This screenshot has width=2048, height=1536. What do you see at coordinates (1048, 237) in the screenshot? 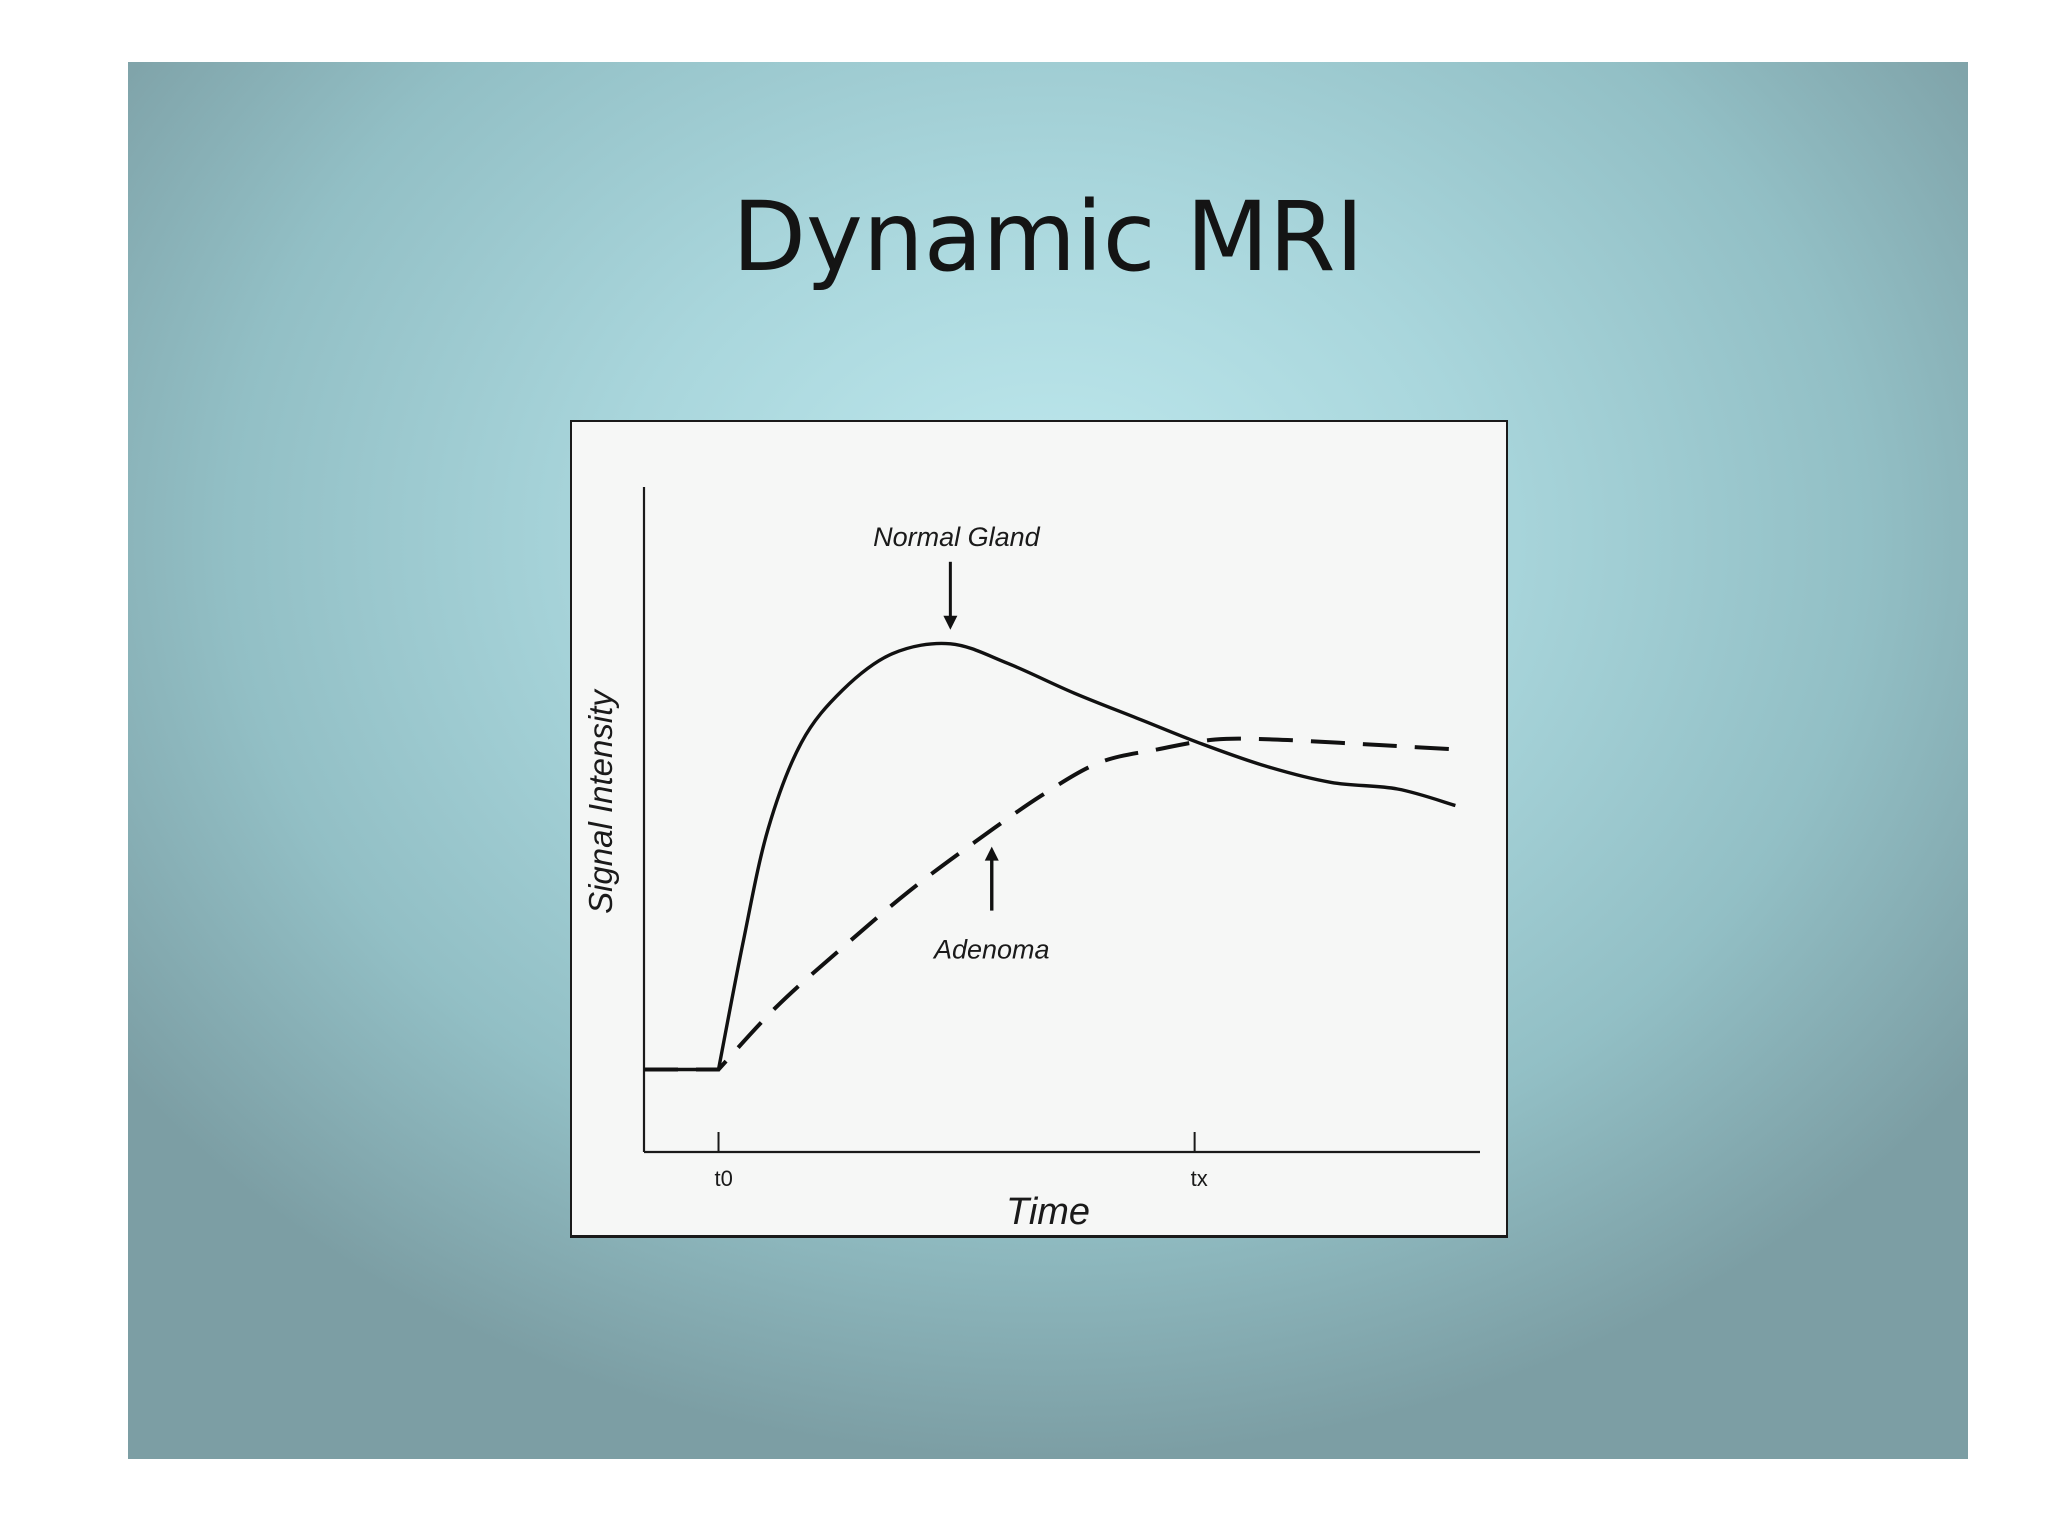
I see `slide-title: Dynamic MRI` at bounding box center [1048, 237].